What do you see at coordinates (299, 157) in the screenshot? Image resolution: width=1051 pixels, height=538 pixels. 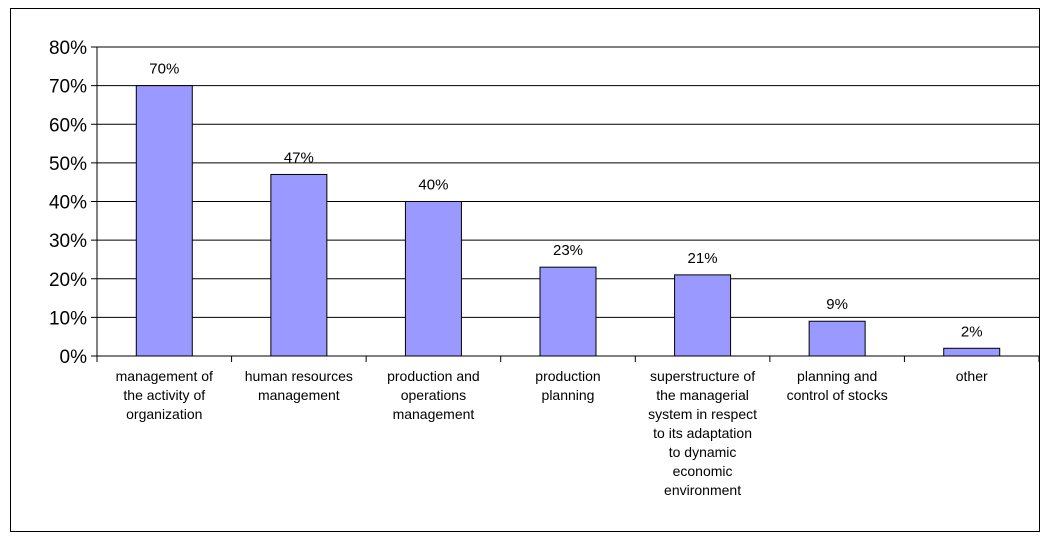 I see `data-label: 47%` at bounding box center [299, 157].